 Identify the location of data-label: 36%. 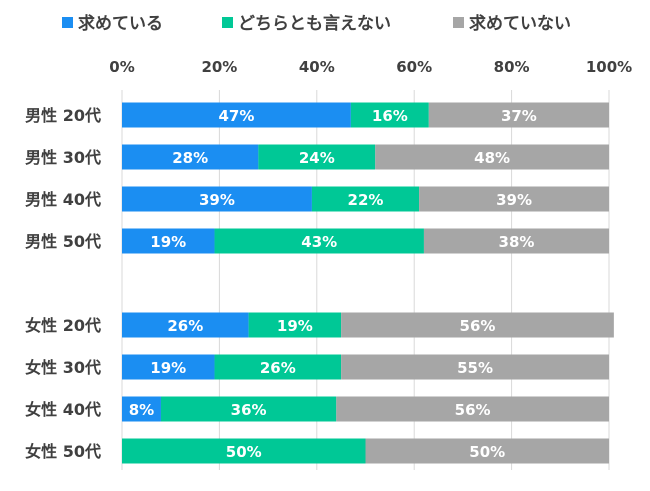
(249, 410).